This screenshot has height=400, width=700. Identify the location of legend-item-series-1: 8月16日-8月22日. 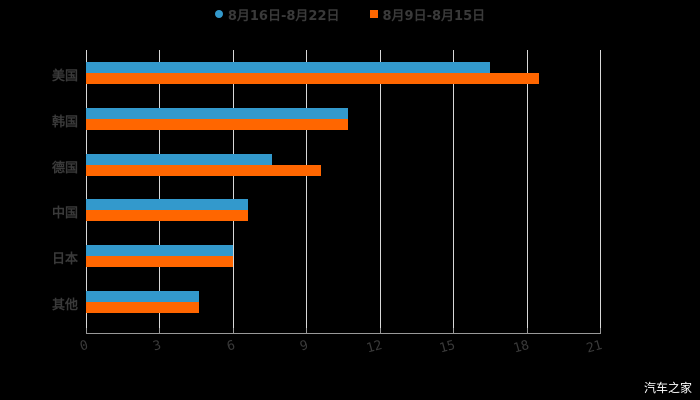
(277, 14).